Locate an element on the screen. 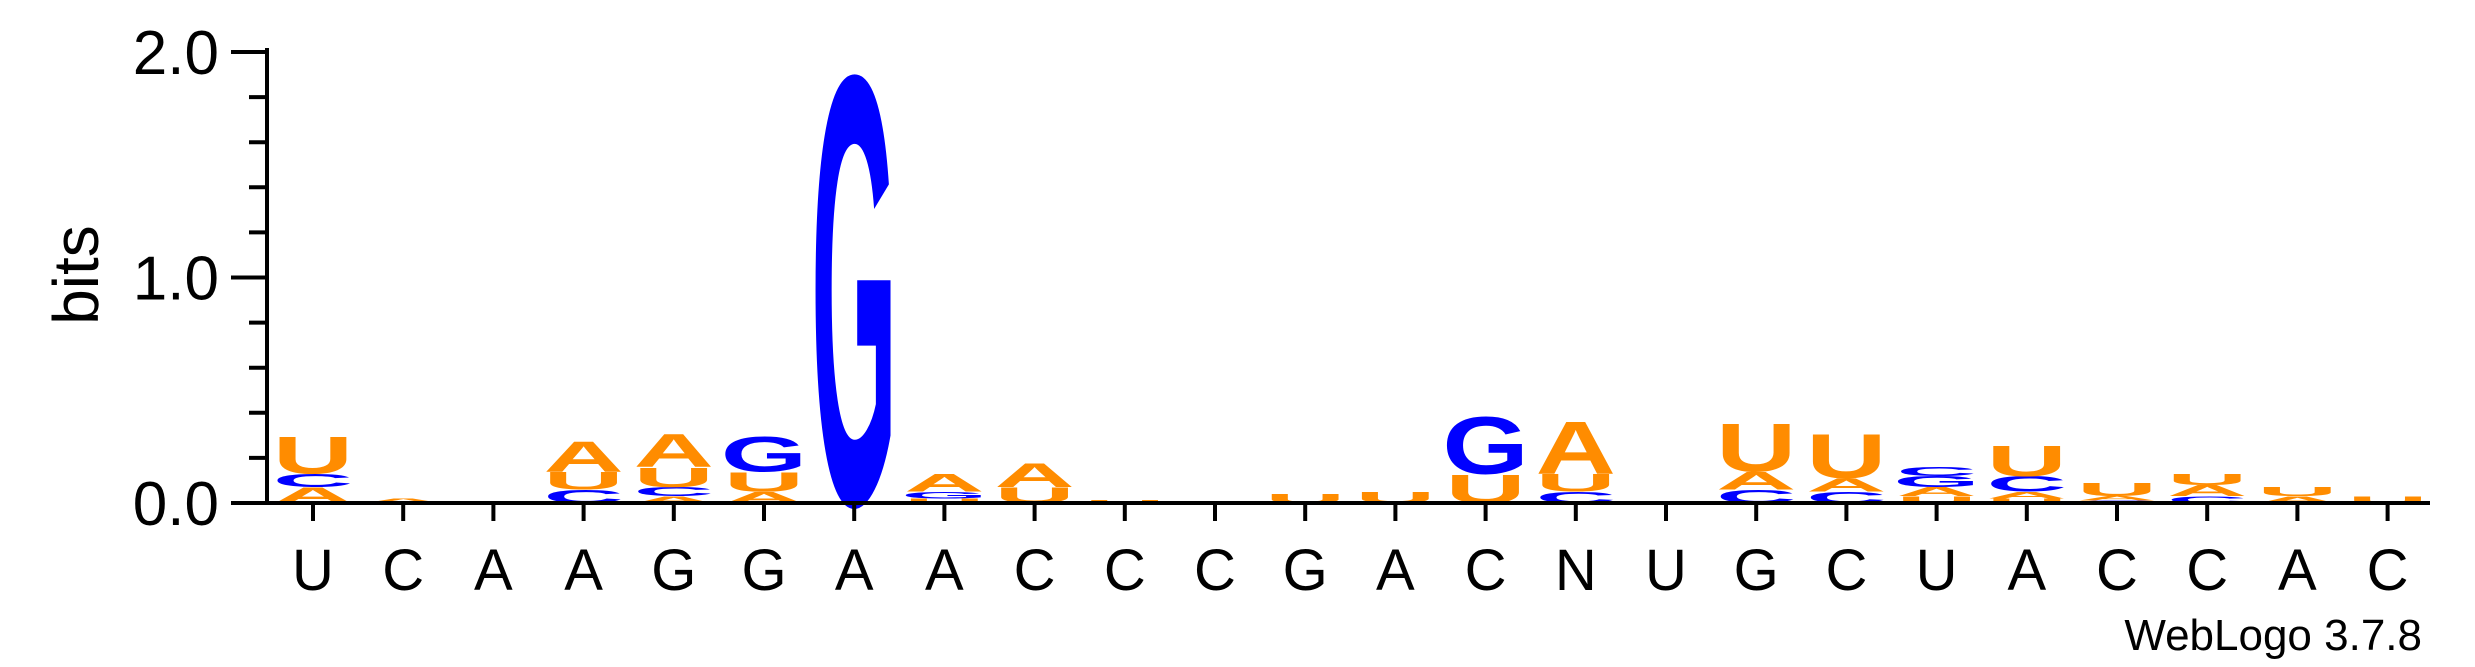 The height and width of the screenshot is (667, 2475). y-axis-label: bits is located at coordinates (76, 275).